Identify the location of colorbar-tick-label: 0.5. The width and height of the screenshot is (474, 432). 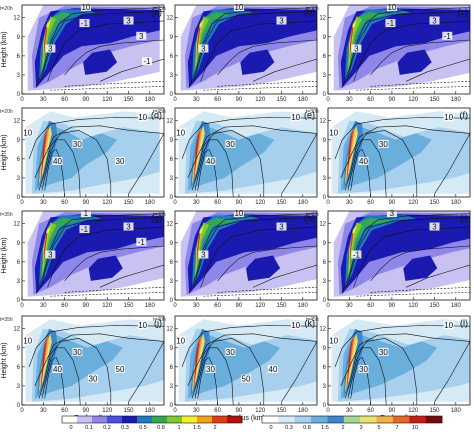
(143, 428).